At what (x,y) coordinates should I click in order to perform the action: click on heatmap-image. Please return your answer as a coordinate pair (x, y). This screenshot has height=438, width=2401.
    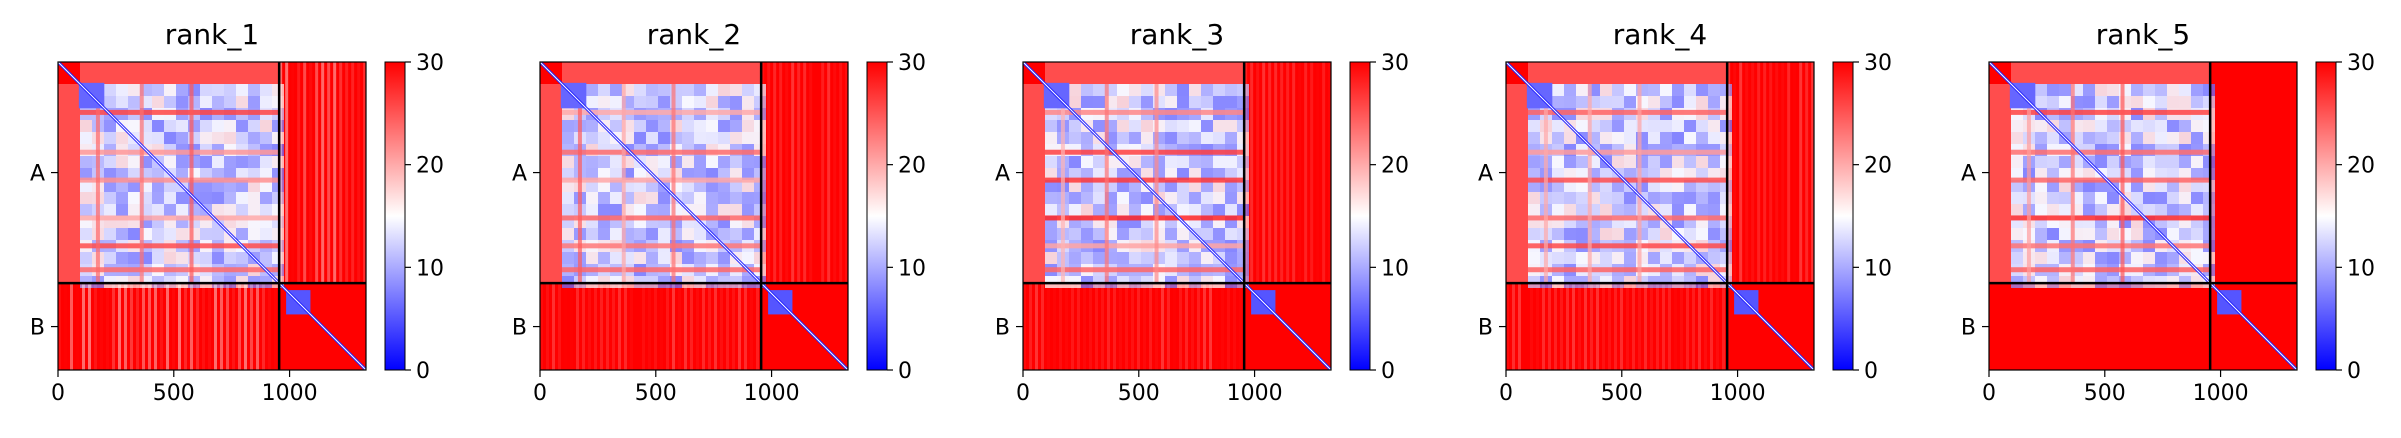
    Looking at the image, I should click on (1660, 216).